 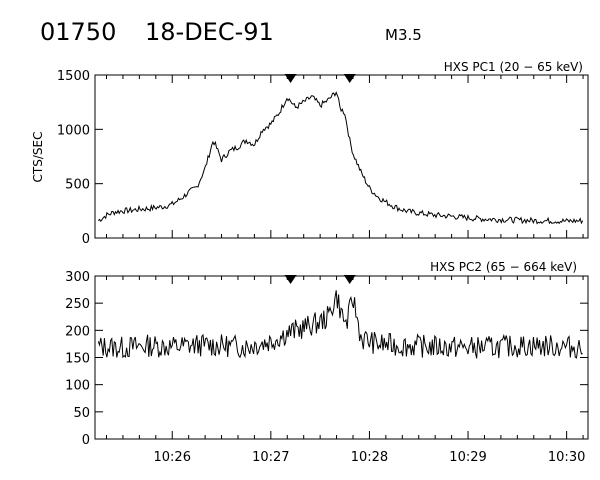 What do you see at coordinates (566, 457) in the screenshot?
I see `x-tick-label: 10:30` at bounding box center [566, 457].